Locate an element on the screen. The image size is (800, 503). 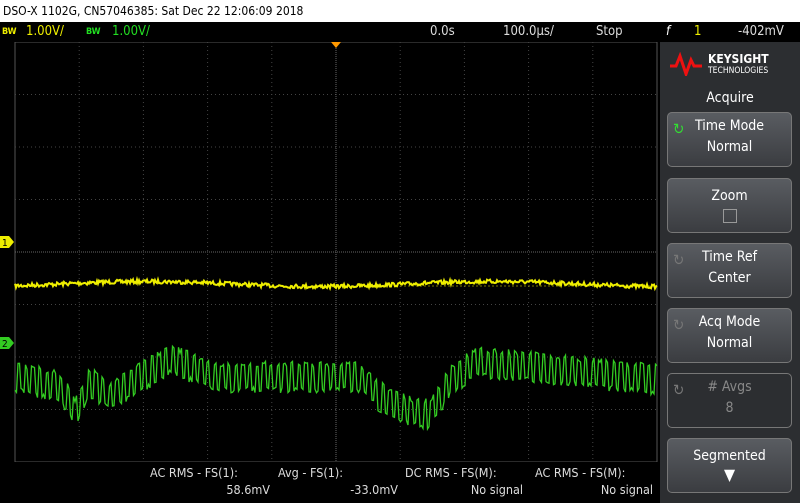
softkey-label: Zoom is located at coordinates (729, 196).